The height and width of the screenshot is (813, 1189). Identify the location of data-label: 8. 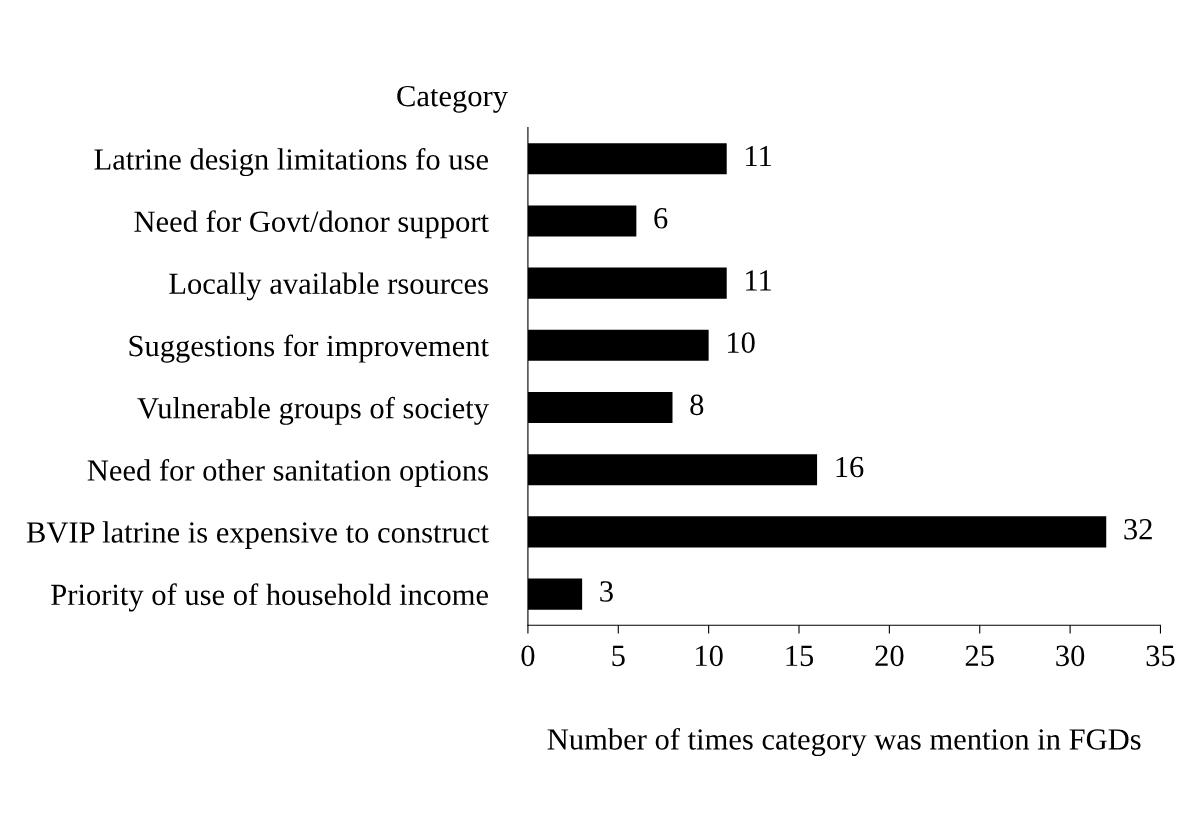
(697, 405).